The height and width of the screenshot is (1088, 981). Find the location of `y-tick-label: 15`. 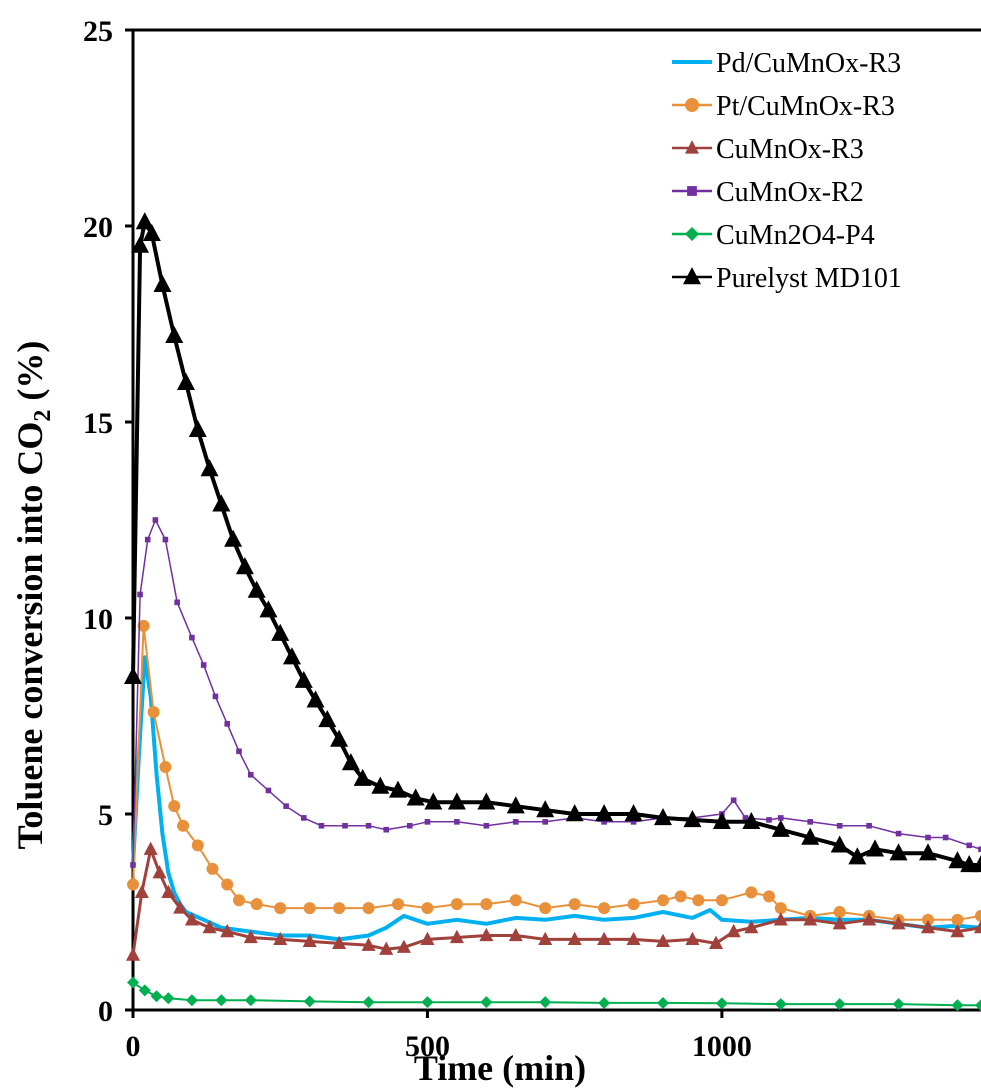

y-tick-label: 15 is located at coordinates (98, 423).